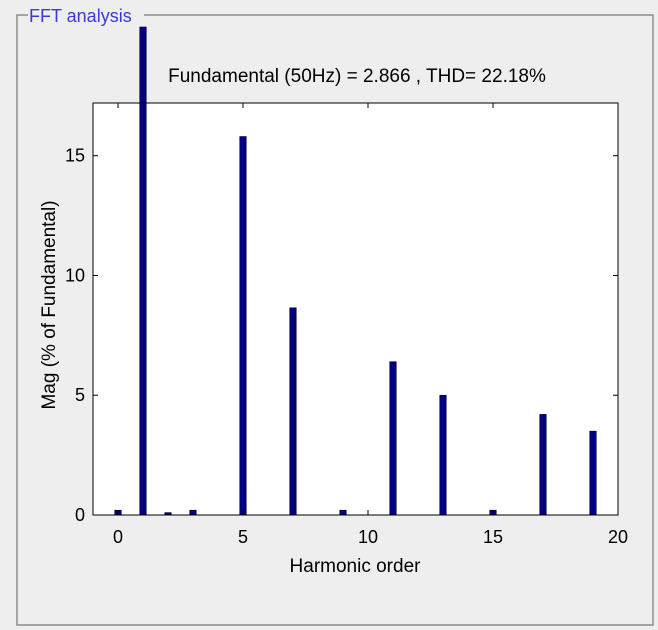 This screenshot has width=658, height=630. What do you see at coordinates (75, 275) in the screenshot?
I see `y-tick-label: 10` at bounding box center [75, 275].